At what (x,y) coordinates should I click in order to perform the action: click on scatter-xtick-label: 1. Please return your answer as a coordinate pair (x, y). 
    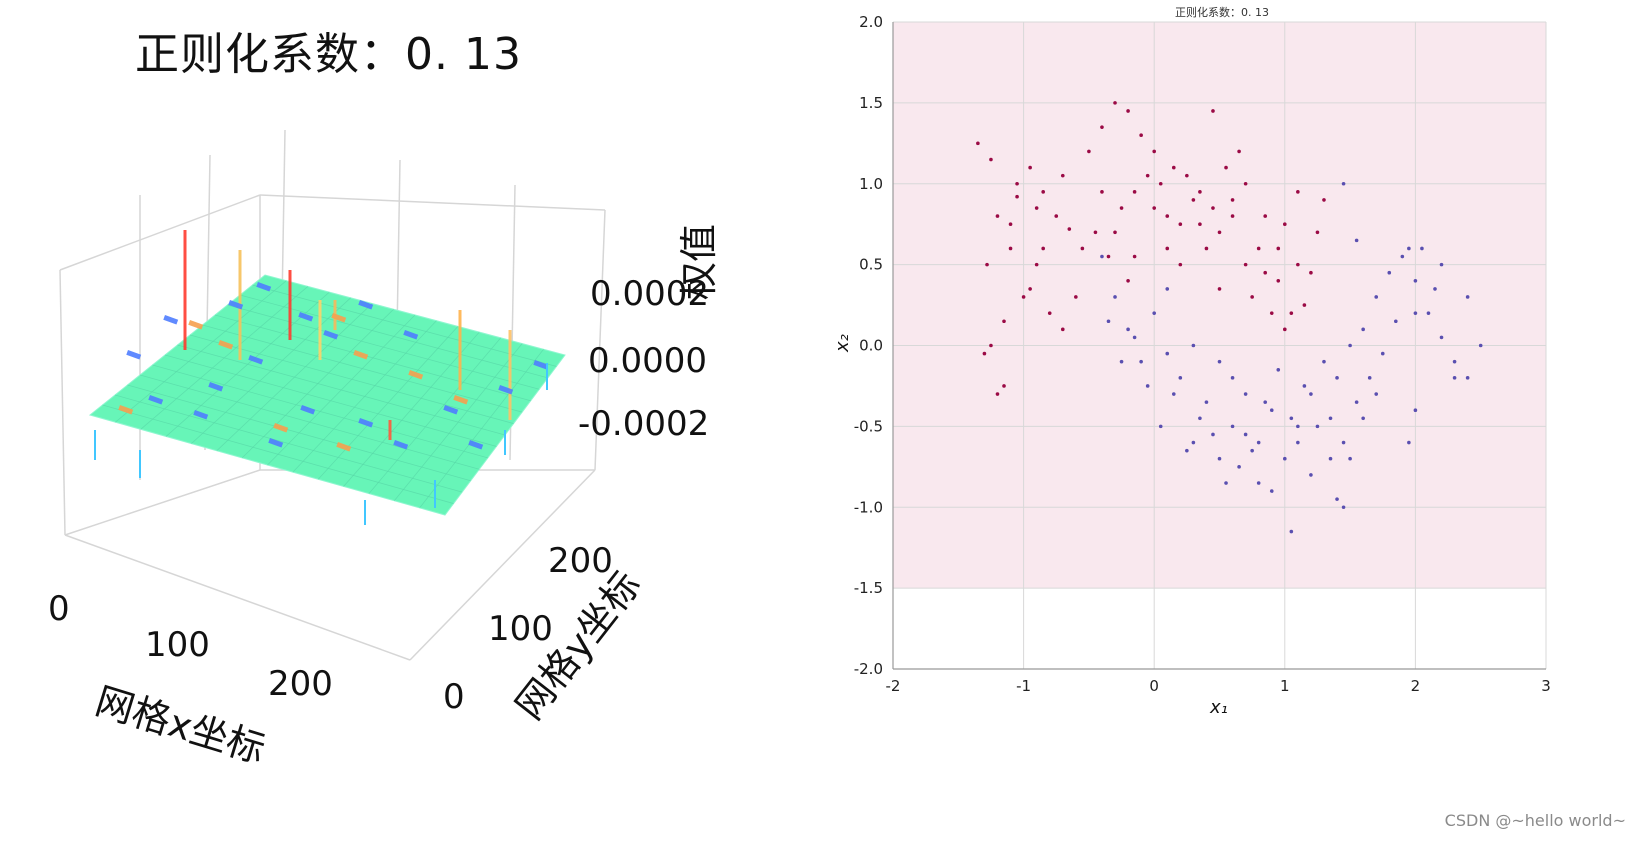
    Looking at the image, I should click on (1285, 686).